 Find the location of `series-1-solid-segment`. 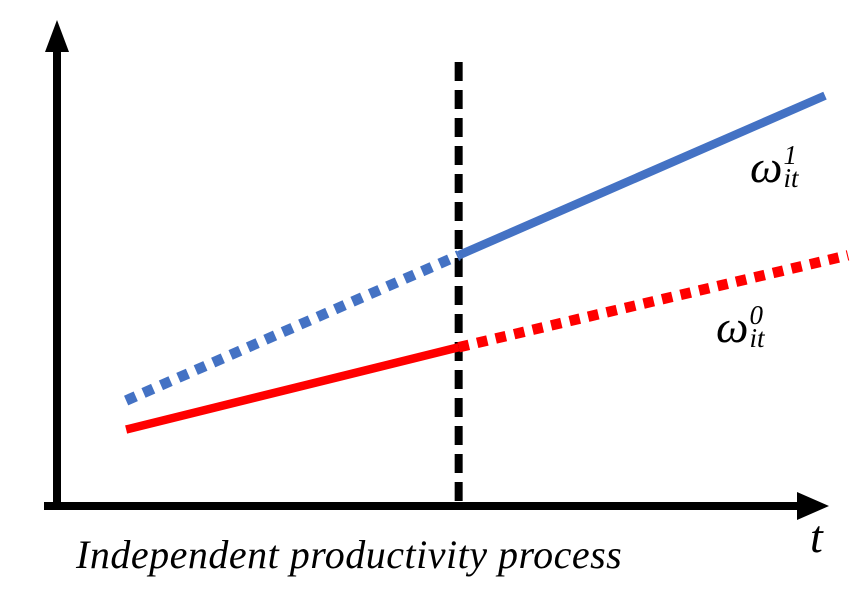

series-1-solid-segment is located at coordinates (292, 388).